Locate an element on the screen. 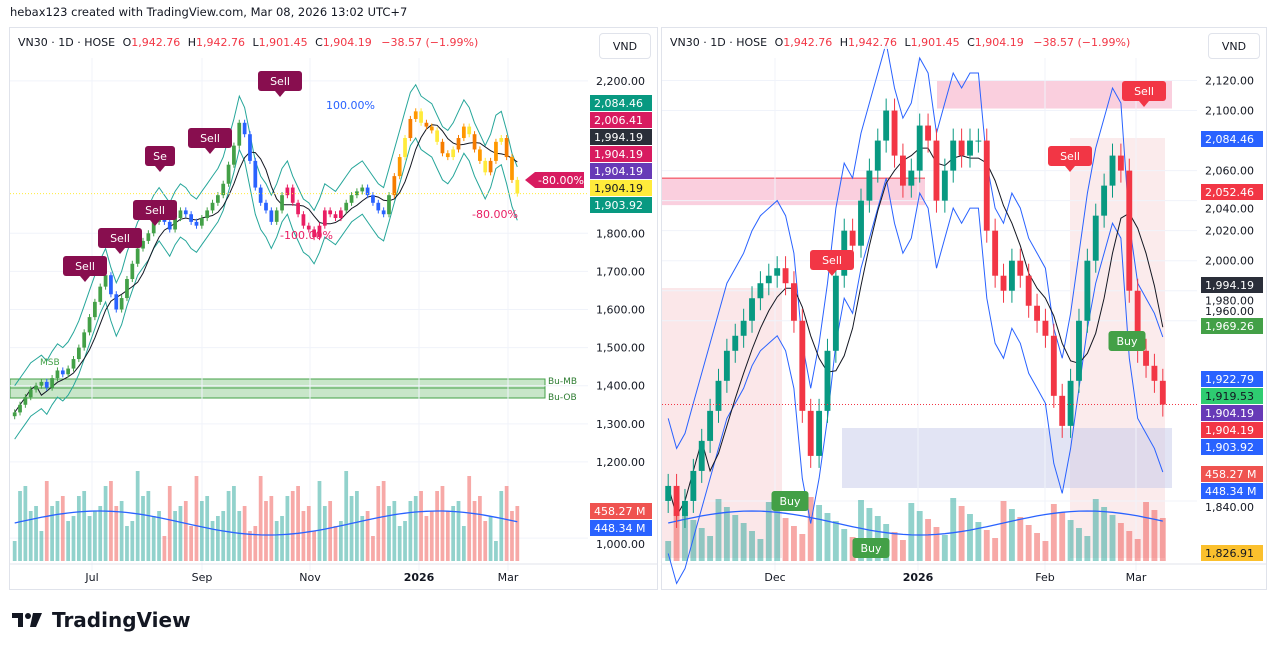 This screenshot has width=1276, height=650. x-tick-label: Nov is located at coordinates (310, 577).